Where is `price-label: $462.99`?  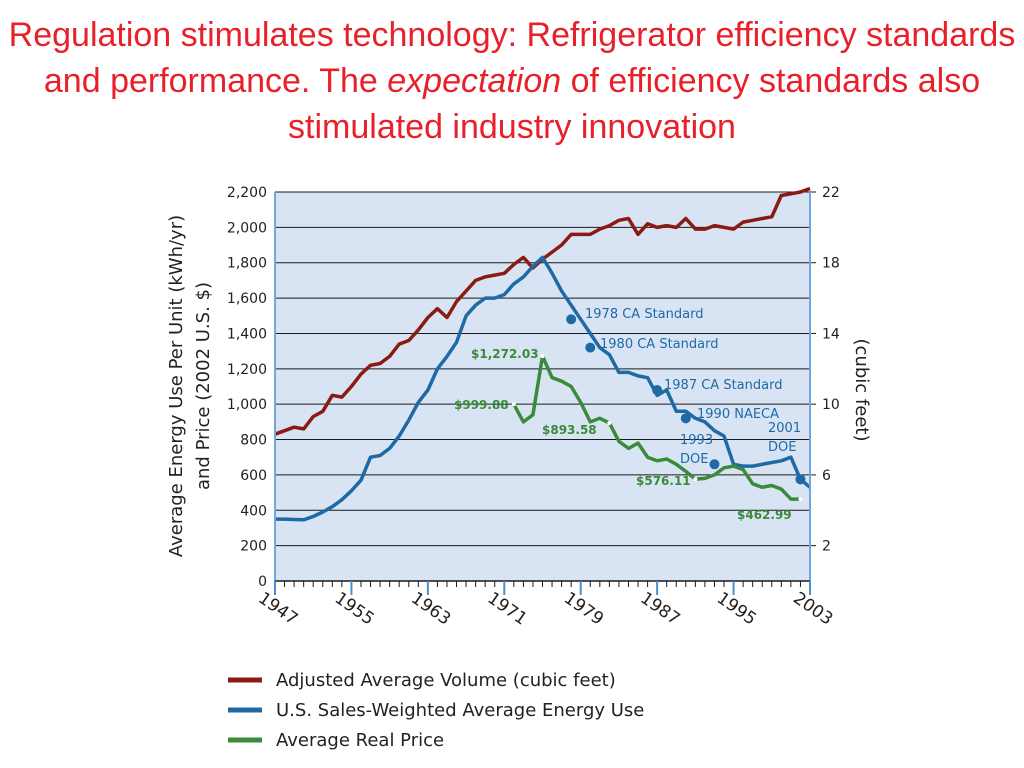
price-label: $462.99 is located at coordinates (764, 515).